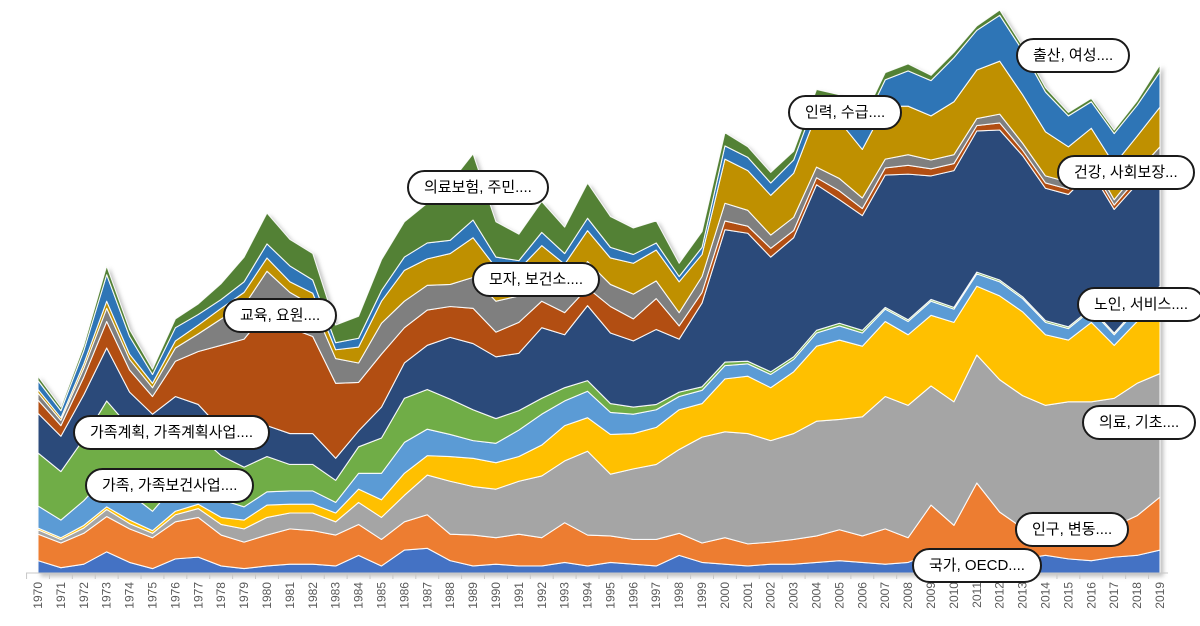 This screenshot has height=626, width=1200. Describe the element at coordinates (198, 595) in the screenshot. I see `x-axis-label-1977: 1977` at that location.